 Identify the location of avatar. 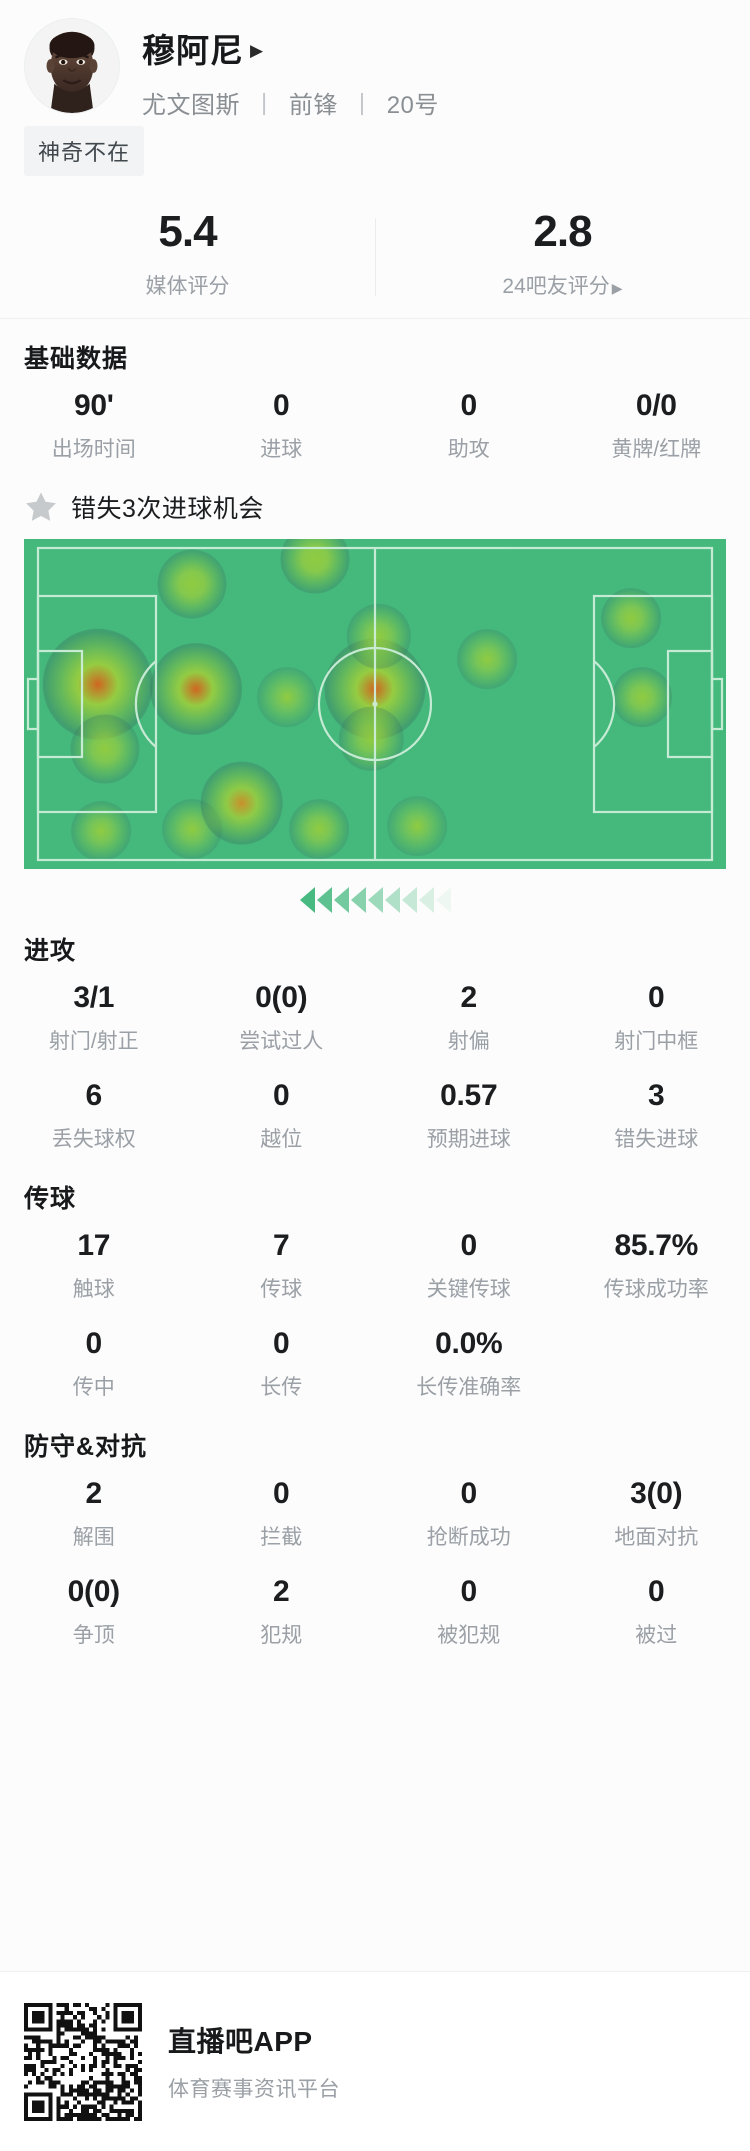
(72, 66).